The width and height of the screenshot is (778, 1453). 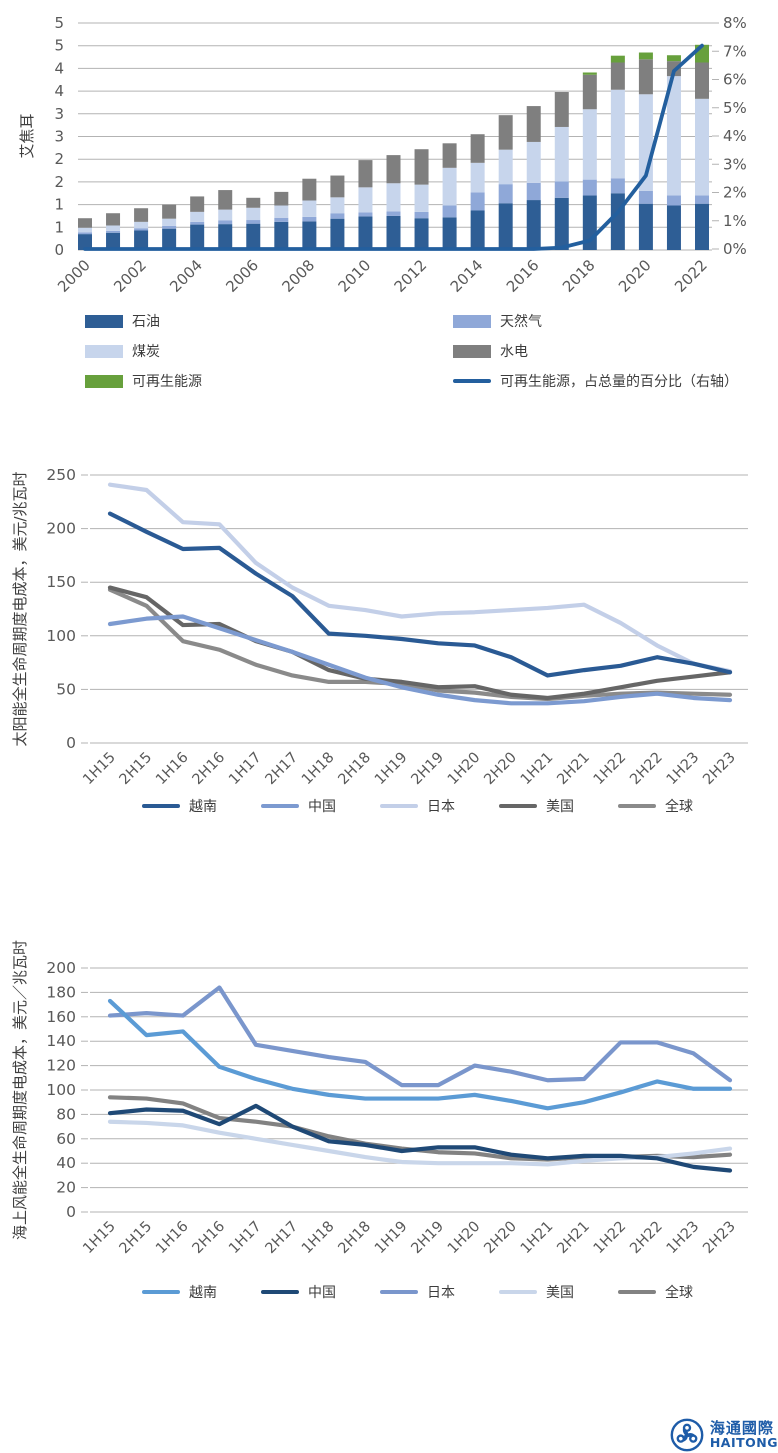 What do you see at coordinates (655, 1292) in the screenshot?
I see `legend-item-global: 全球` at bounding box center [655, 1292].